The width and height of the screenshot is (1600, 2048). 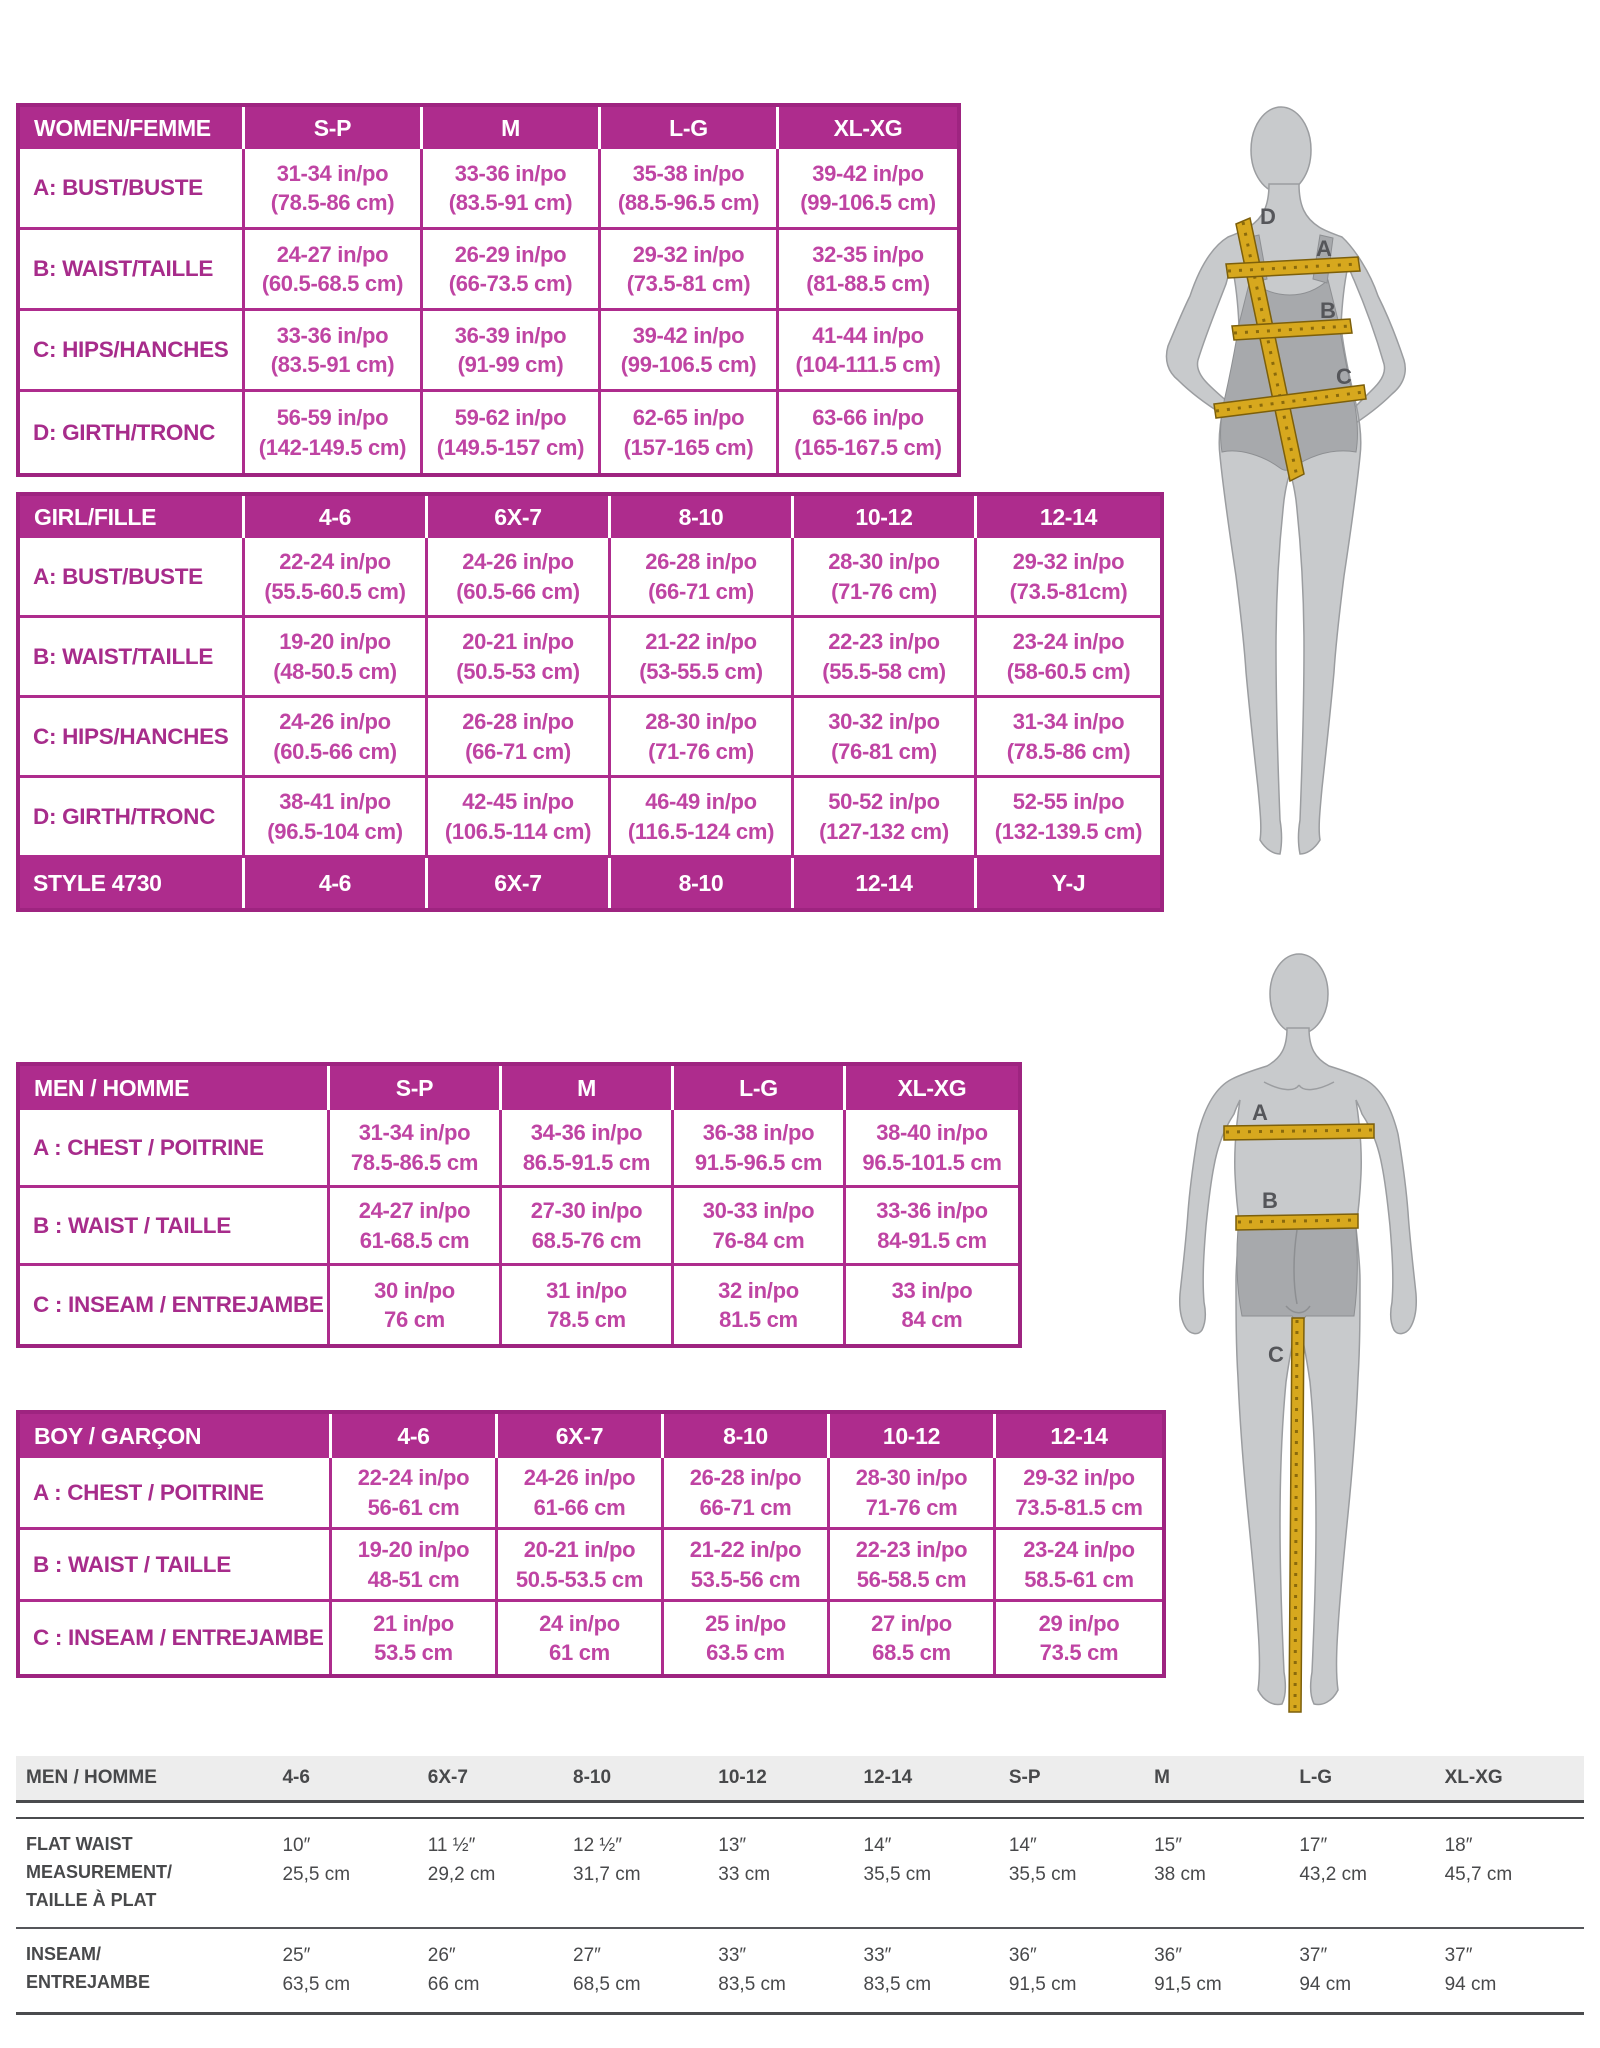 I want to click on cell: 21-22 in/po 53.5-56 cm, so click(x=747, y=1566).